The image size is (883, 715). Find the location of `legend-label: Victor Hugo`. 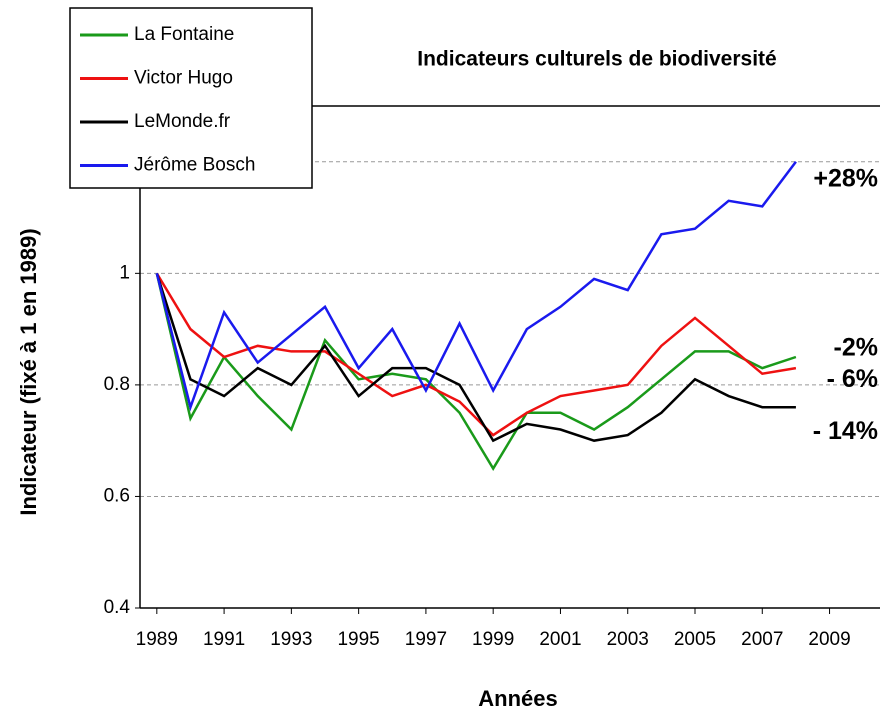

legend-label: Victor Hugo is located at coordinates (183, 78).